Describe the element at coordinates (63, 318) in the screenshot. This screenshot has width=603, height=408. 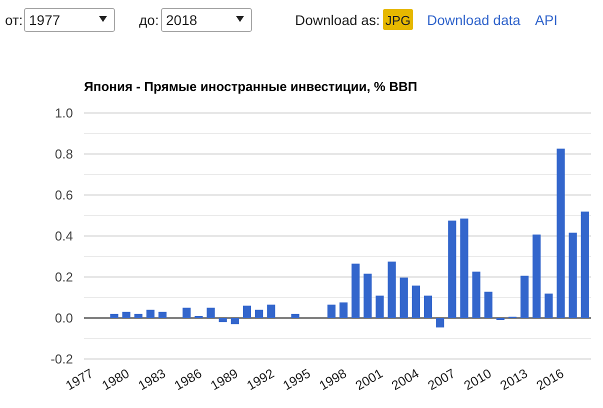
I see `y-tick-label: 0.0` at that location.